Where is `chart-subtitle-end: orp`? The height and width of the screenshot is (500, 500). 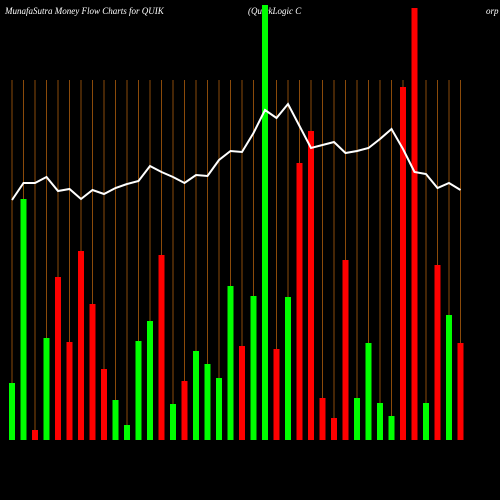
chart-subtitle-end: orp is located at coordinates (492, 11).